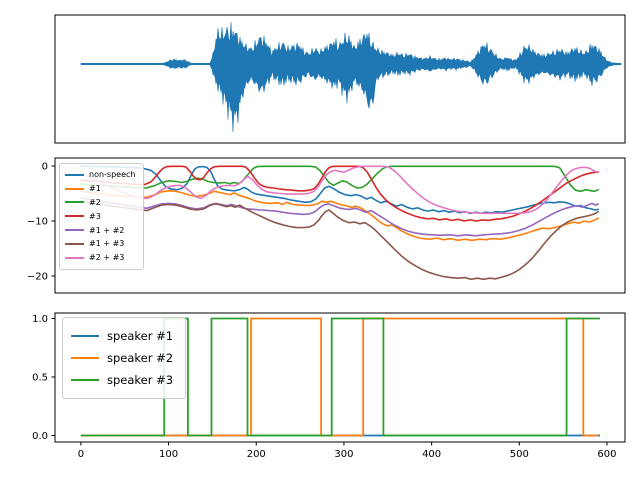 The image size is (640, 480). Describe the element at coordinates (40, 378) in the screenshot. I see `y-tick-label: 0.5` at that location.